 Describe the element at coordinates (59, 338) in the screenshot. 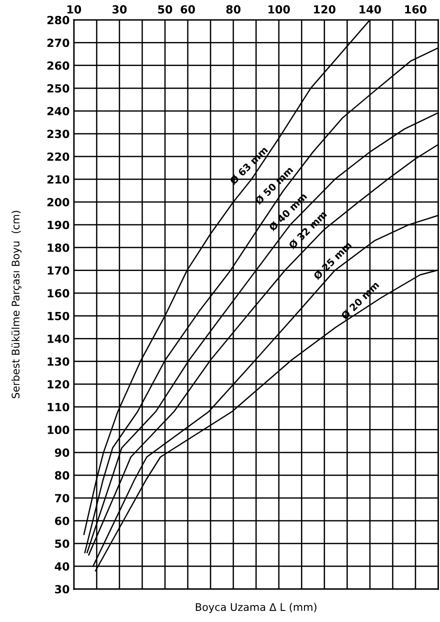

I see `y-tick-label: 140` at that location.